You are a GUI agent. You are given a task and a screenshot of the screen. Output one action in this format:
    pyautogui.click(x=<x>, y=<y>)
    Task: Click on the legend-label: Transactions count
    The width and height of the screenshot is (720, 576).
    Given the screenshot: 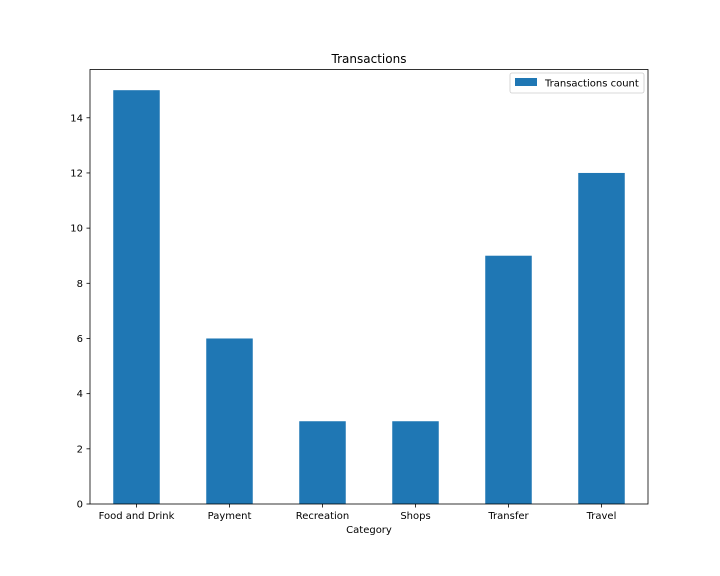 What is the action you would take?
    pyautogui.click(x=591, y=84)
    